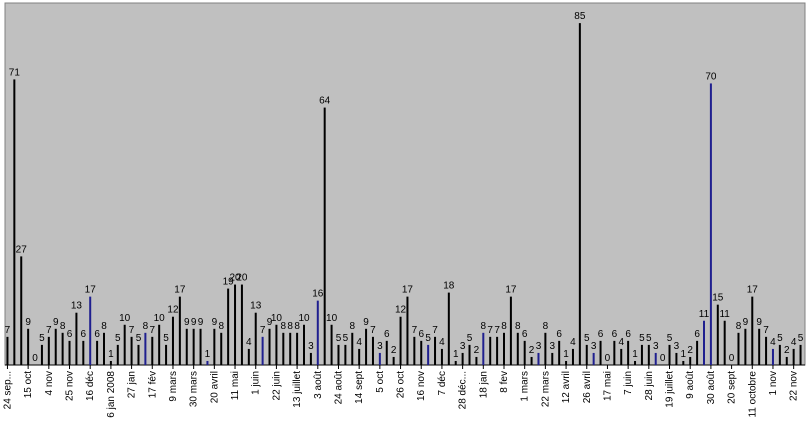  What do you see at coordinates (649, 385) in the screenshot?
I see `x-tick-label: 28 juin` at bounding box center [649, 385].